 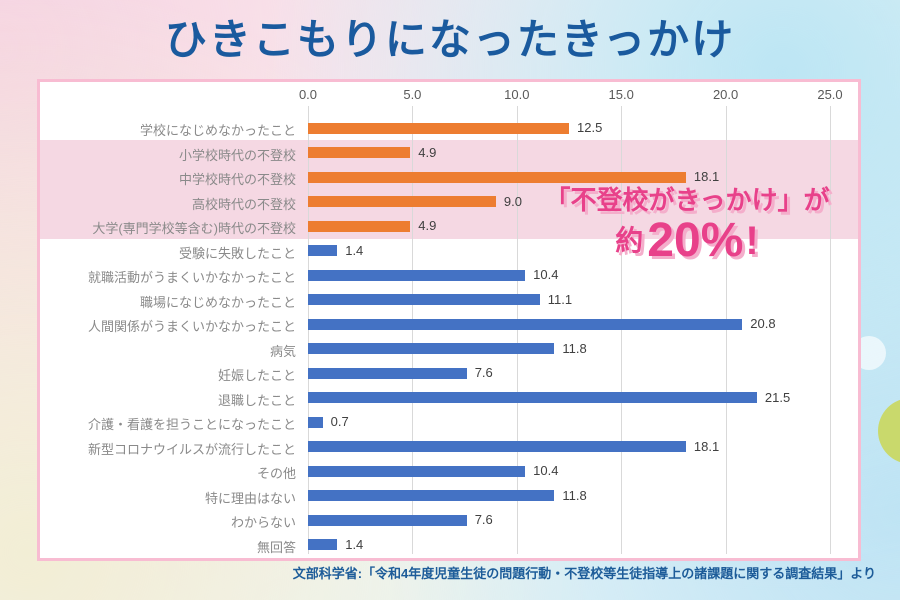 What do you see at coordinates (450, 39) in the screenshot?
I see `page-title: ひきこもりになったきっかけ` at bounding box center [450, 39].